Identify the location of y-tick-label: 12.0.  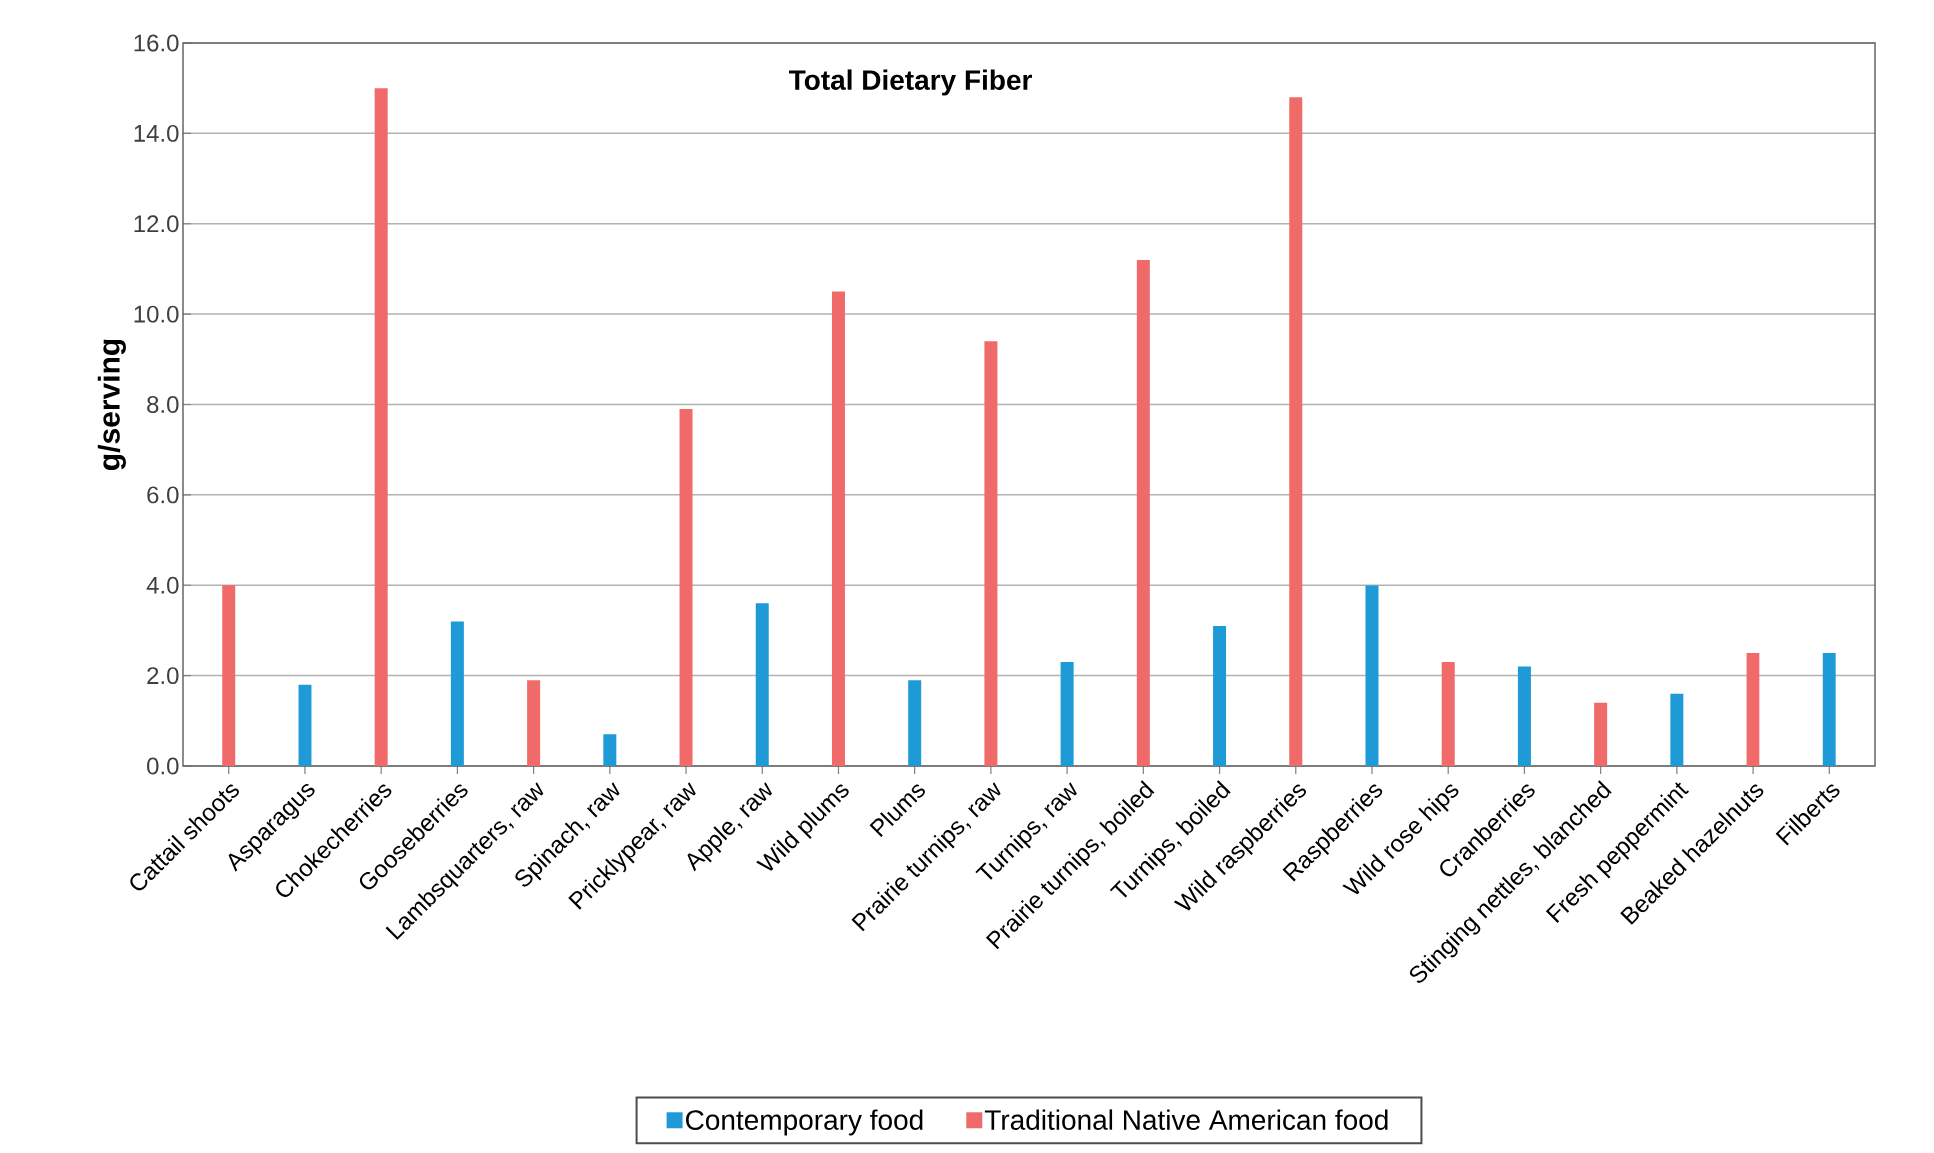
(156, 224).